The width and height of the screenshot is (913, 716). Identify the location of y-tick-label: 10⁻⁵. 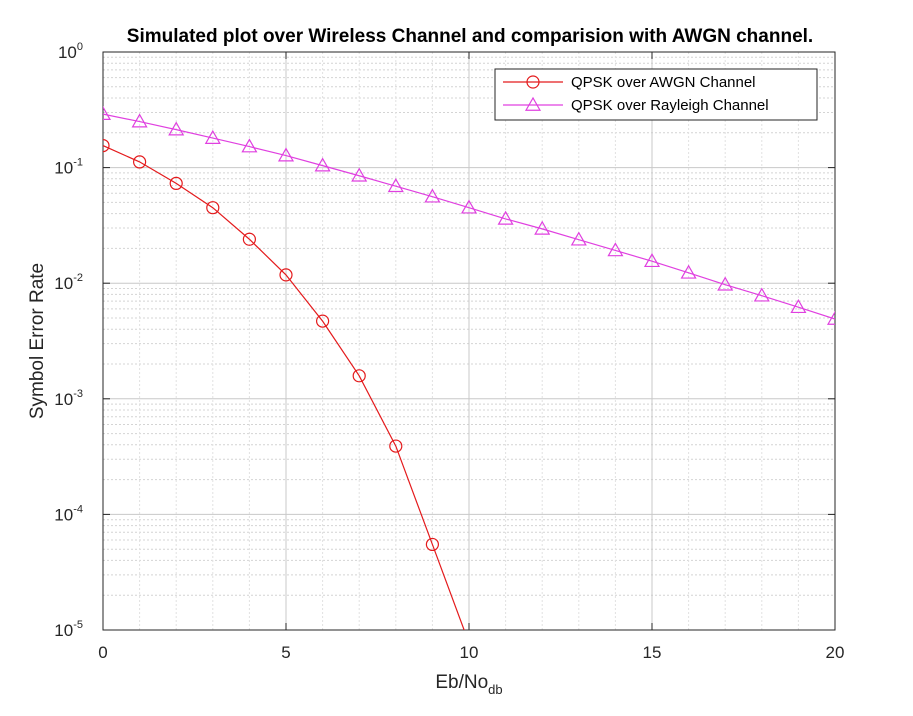
(68, 629).